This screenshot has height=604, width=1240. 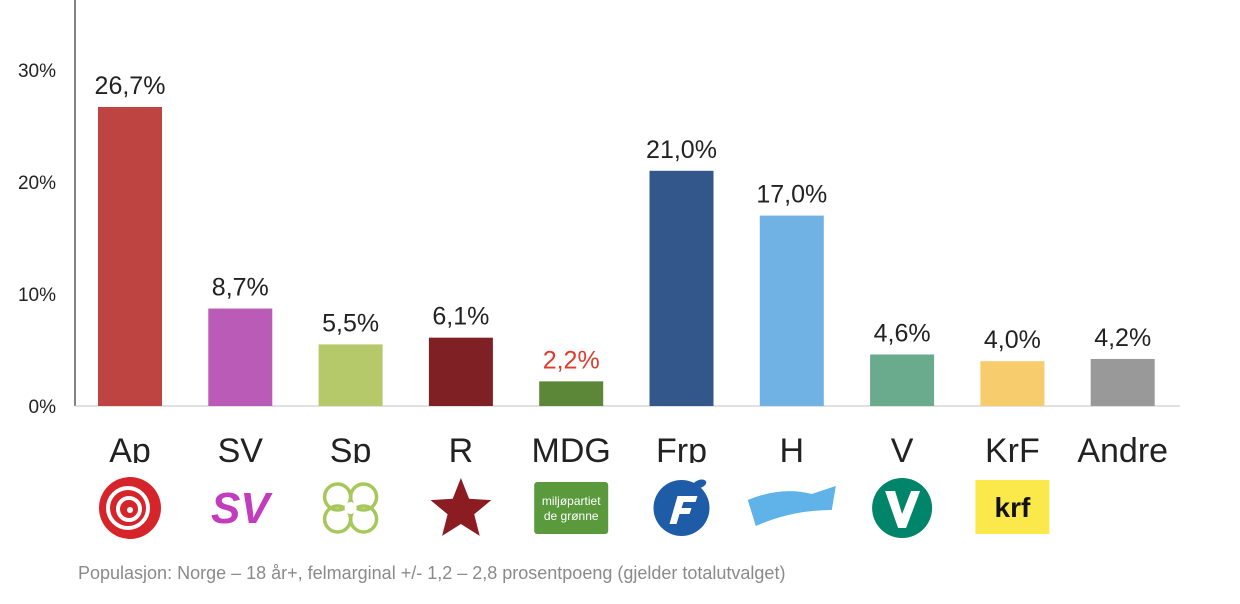 I want to click on data-label: 26,7%, so click(x=130, y=86).